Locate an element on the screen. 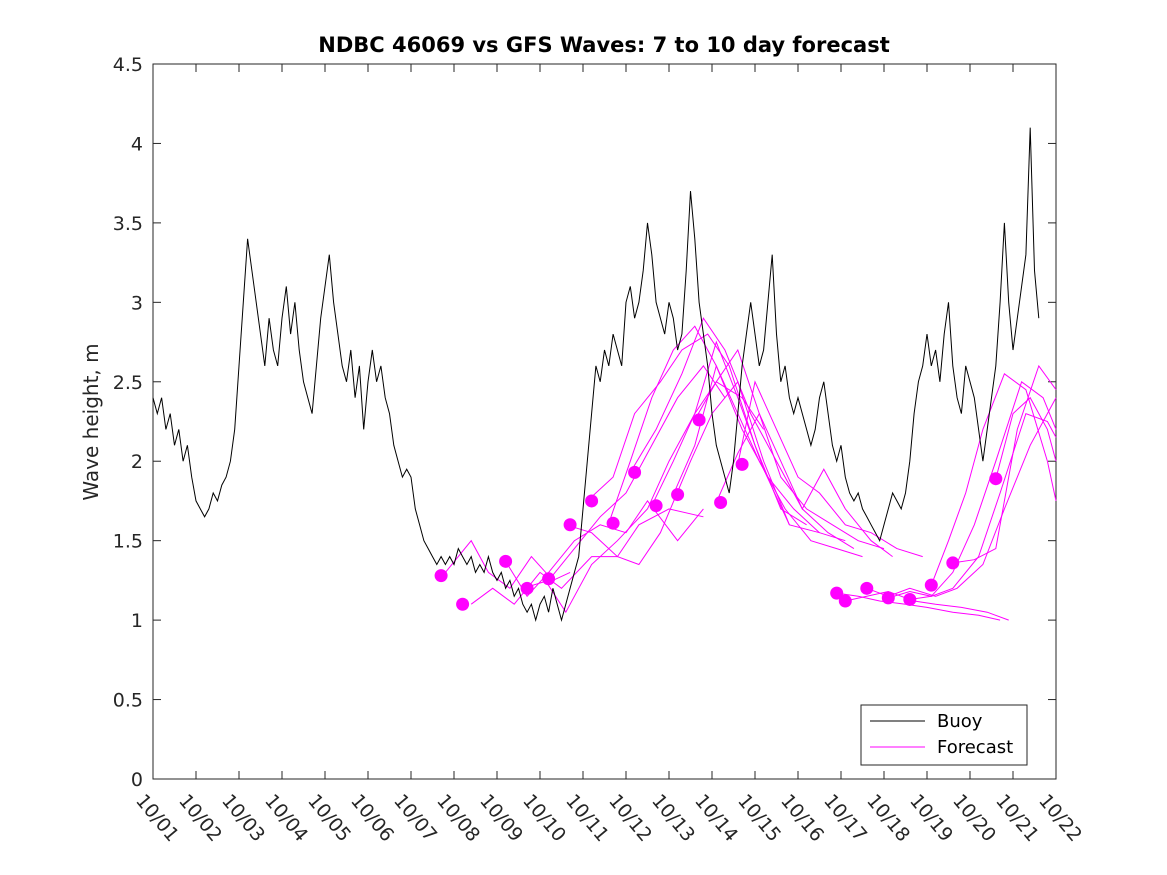 The image size is (1167, 875). y-tick-label: 0 is located at coordinates (137, 780).